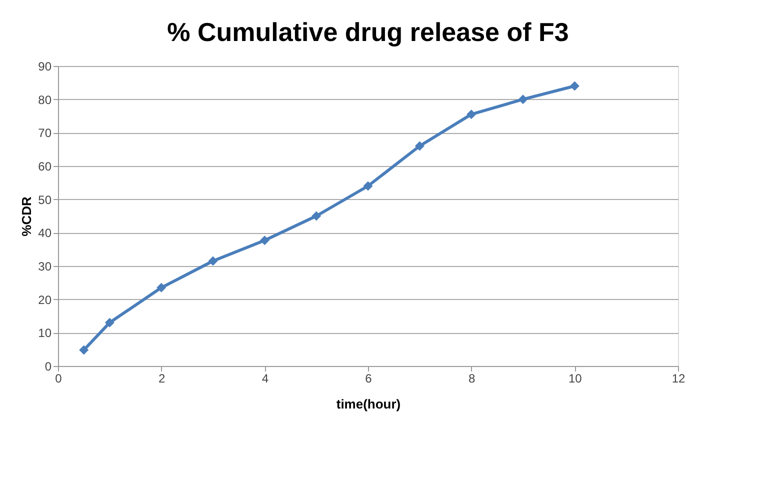 The width and height of the screenshot is (760, 480). What do you see at coordinates (368, 404) in the screenshot?
I see `x-axis-title: time(hour)` at bounding box center [368, 404].